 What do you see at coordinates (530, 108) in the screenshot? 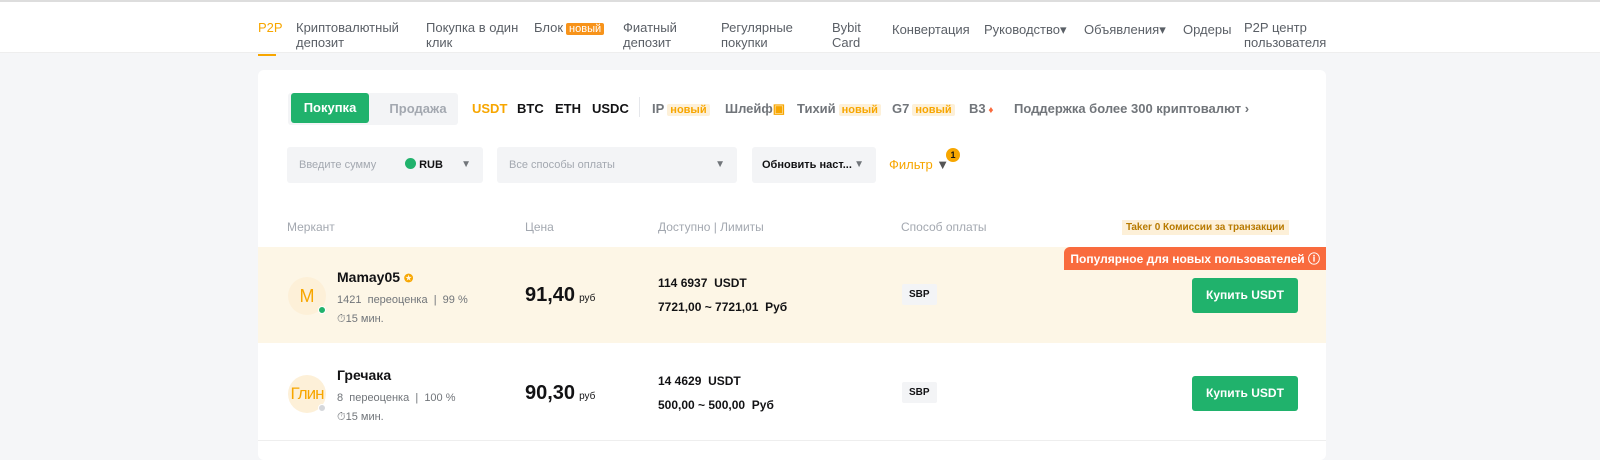
I see `coin-btc: BTC` at bounding box center [530, 108].